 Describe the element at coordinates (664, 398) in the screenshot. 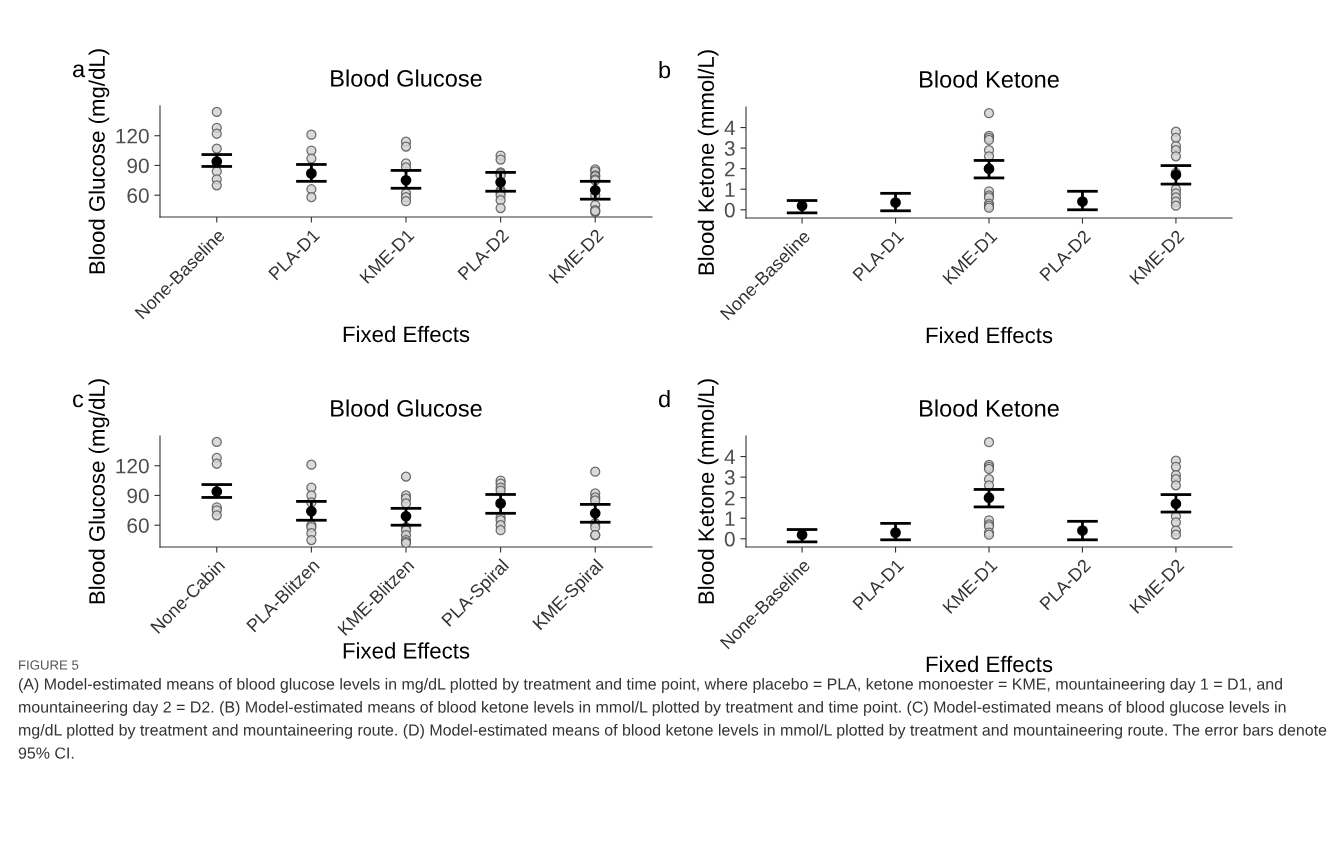

I see `text: d` at that location.